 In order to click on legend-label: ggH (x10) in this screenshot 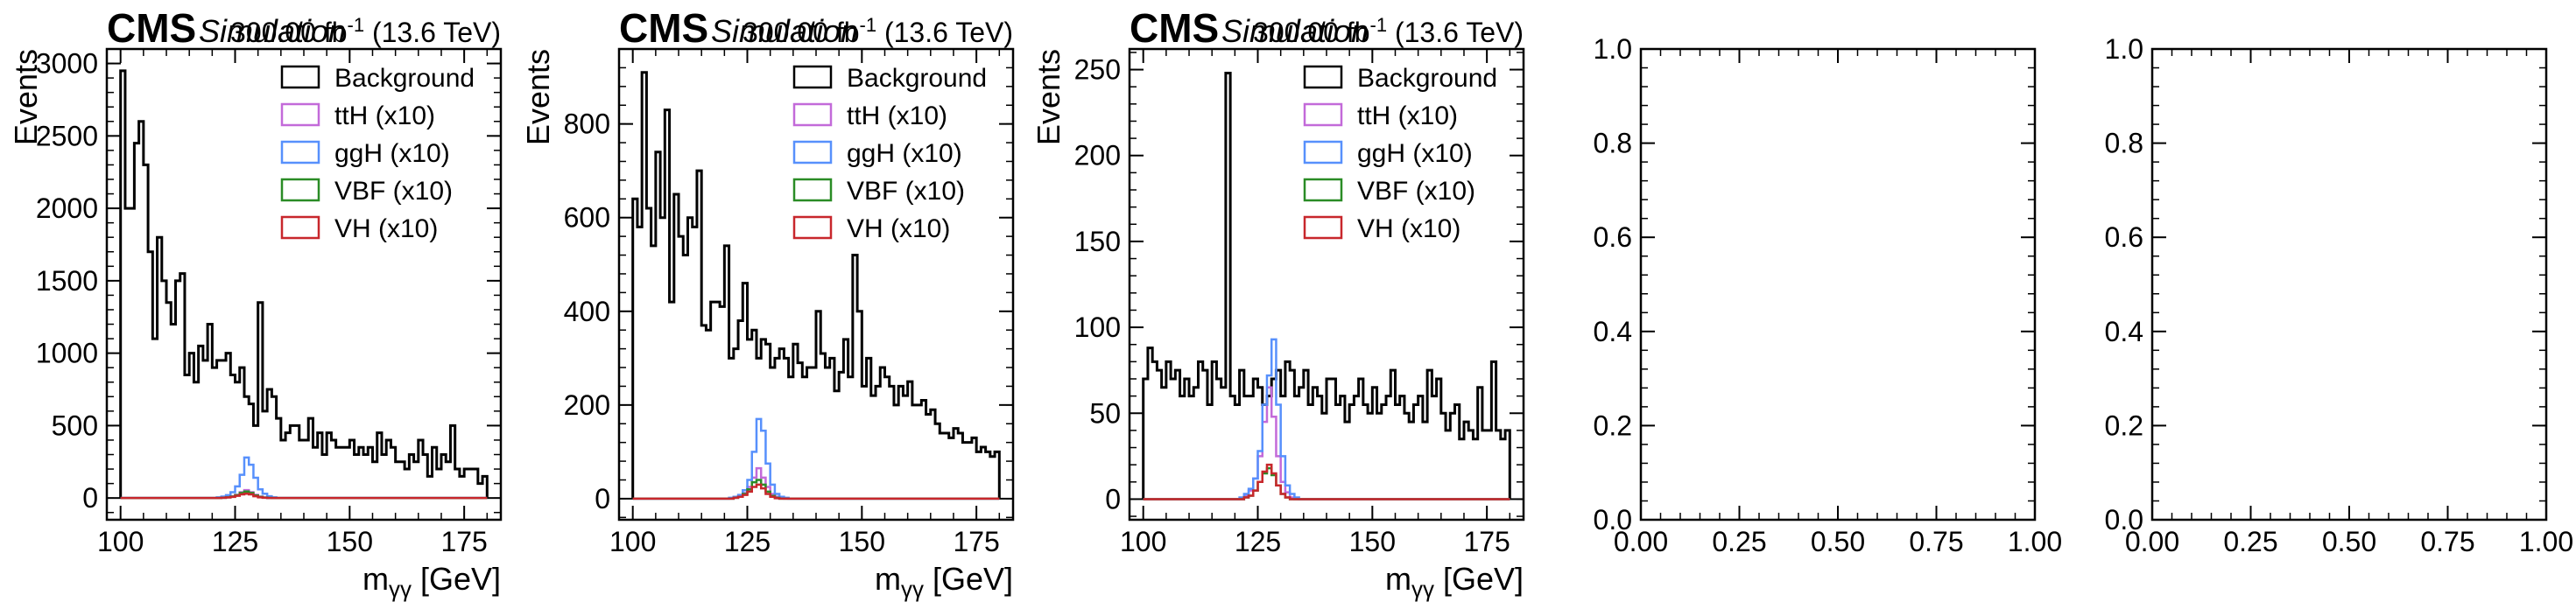, I will do `click(1415, 153)`.